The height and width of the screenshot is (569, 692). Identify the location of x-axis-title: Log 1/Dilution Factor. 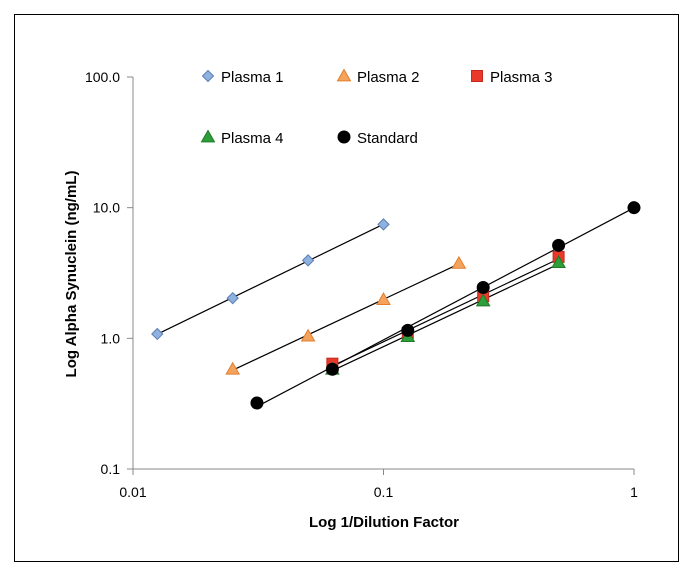
(384, 522).